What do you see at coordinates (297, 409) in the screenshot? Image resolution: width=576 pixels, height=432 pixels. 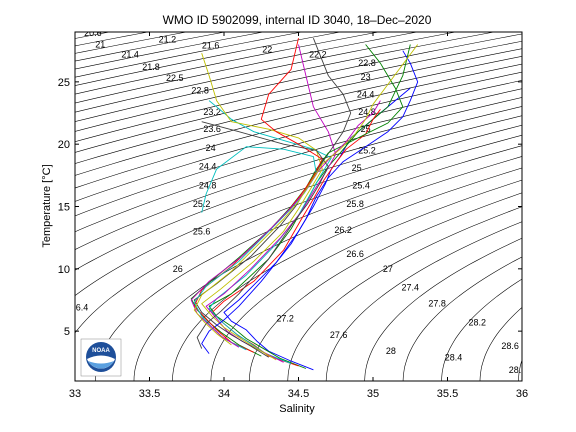 I see `x-axis-title: Salinity` at bounding box center [297, 409].